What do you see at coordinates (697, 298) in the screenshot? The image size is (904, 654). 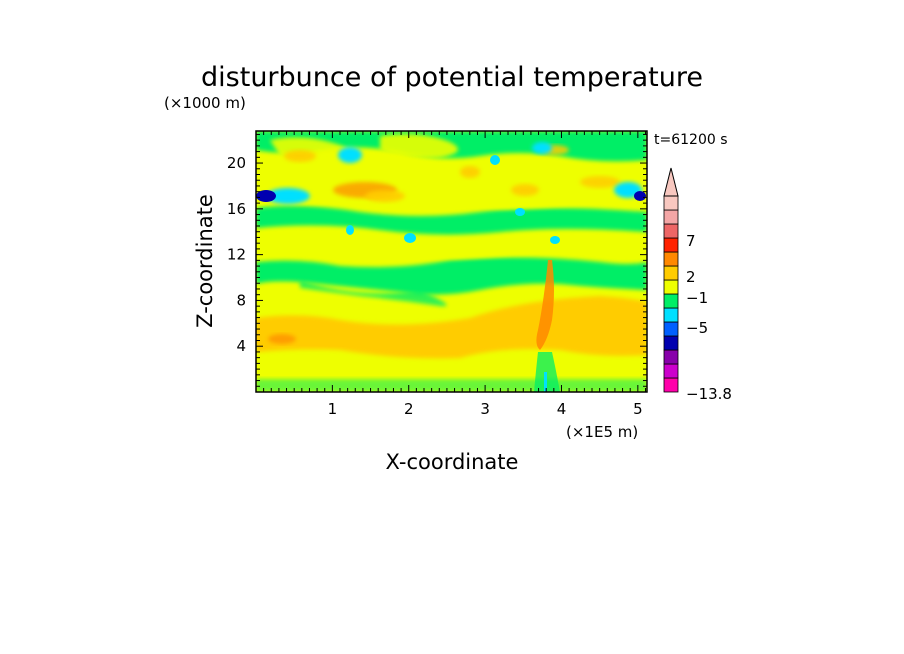 I see `colorbar-label: −1` at bounding box center [697, 298].